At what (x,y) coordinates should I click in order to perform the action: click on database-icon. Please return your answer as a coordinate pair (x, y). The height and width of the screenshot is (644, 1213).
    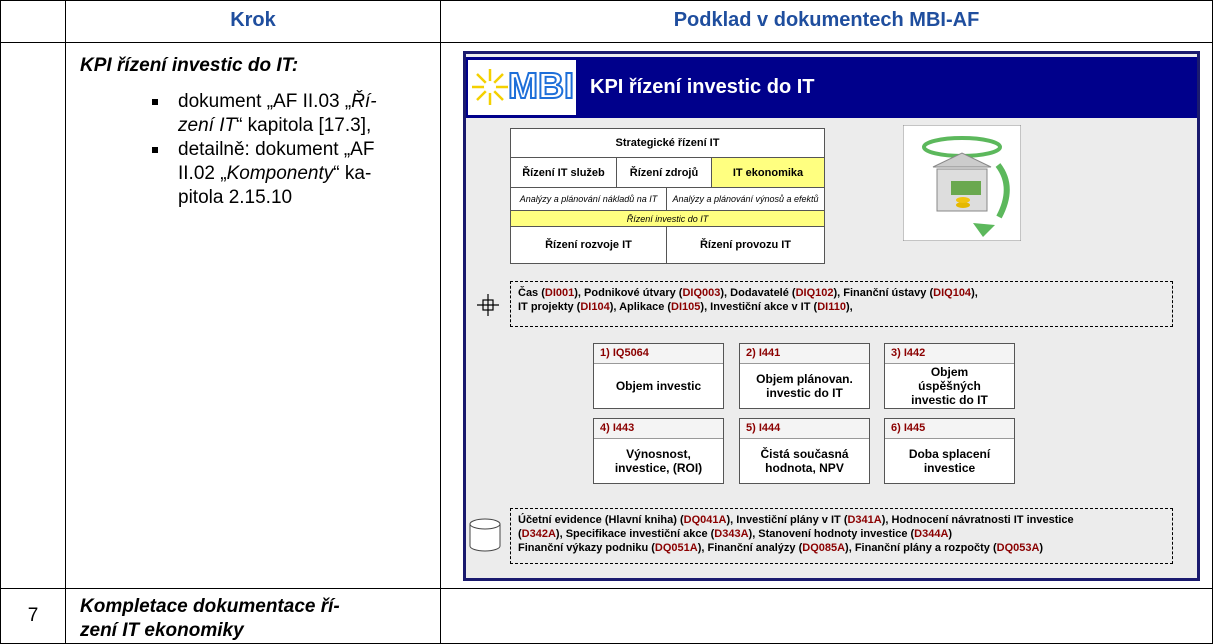
    Looking at the image, I should click on (485, 535).